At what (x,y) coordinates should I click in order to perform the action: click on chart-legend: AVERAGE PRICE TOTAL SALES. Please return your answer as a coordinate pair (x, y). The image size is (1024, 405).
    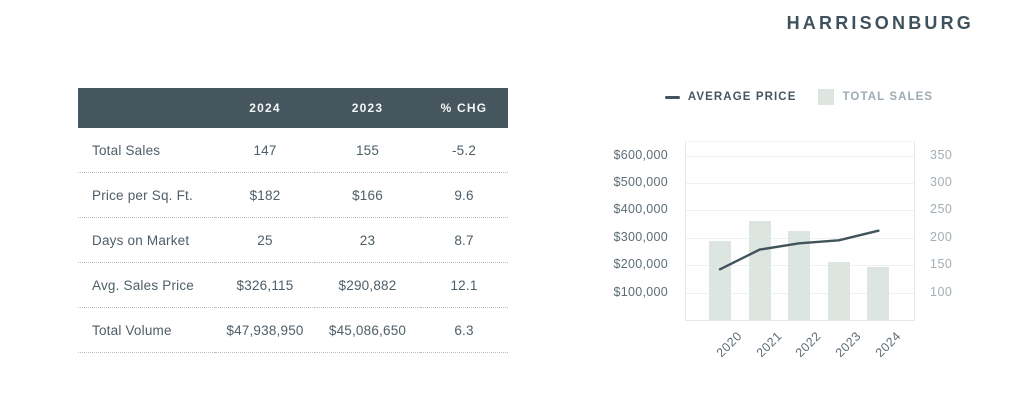
    Looking at the image, I should click on (799, 97).